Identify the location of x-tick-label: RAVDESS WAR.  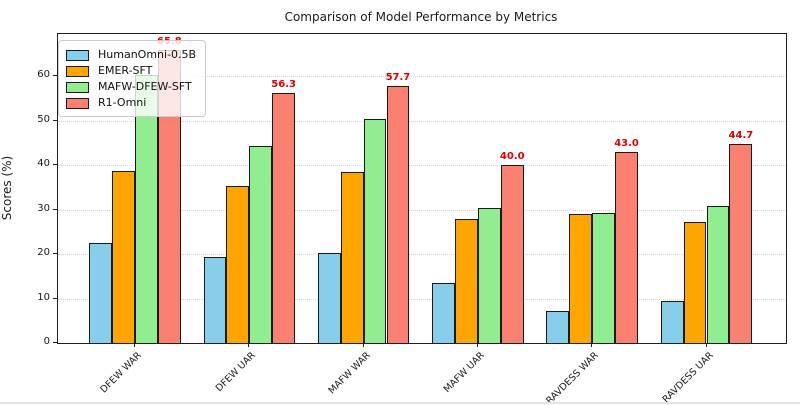
(572, 377).